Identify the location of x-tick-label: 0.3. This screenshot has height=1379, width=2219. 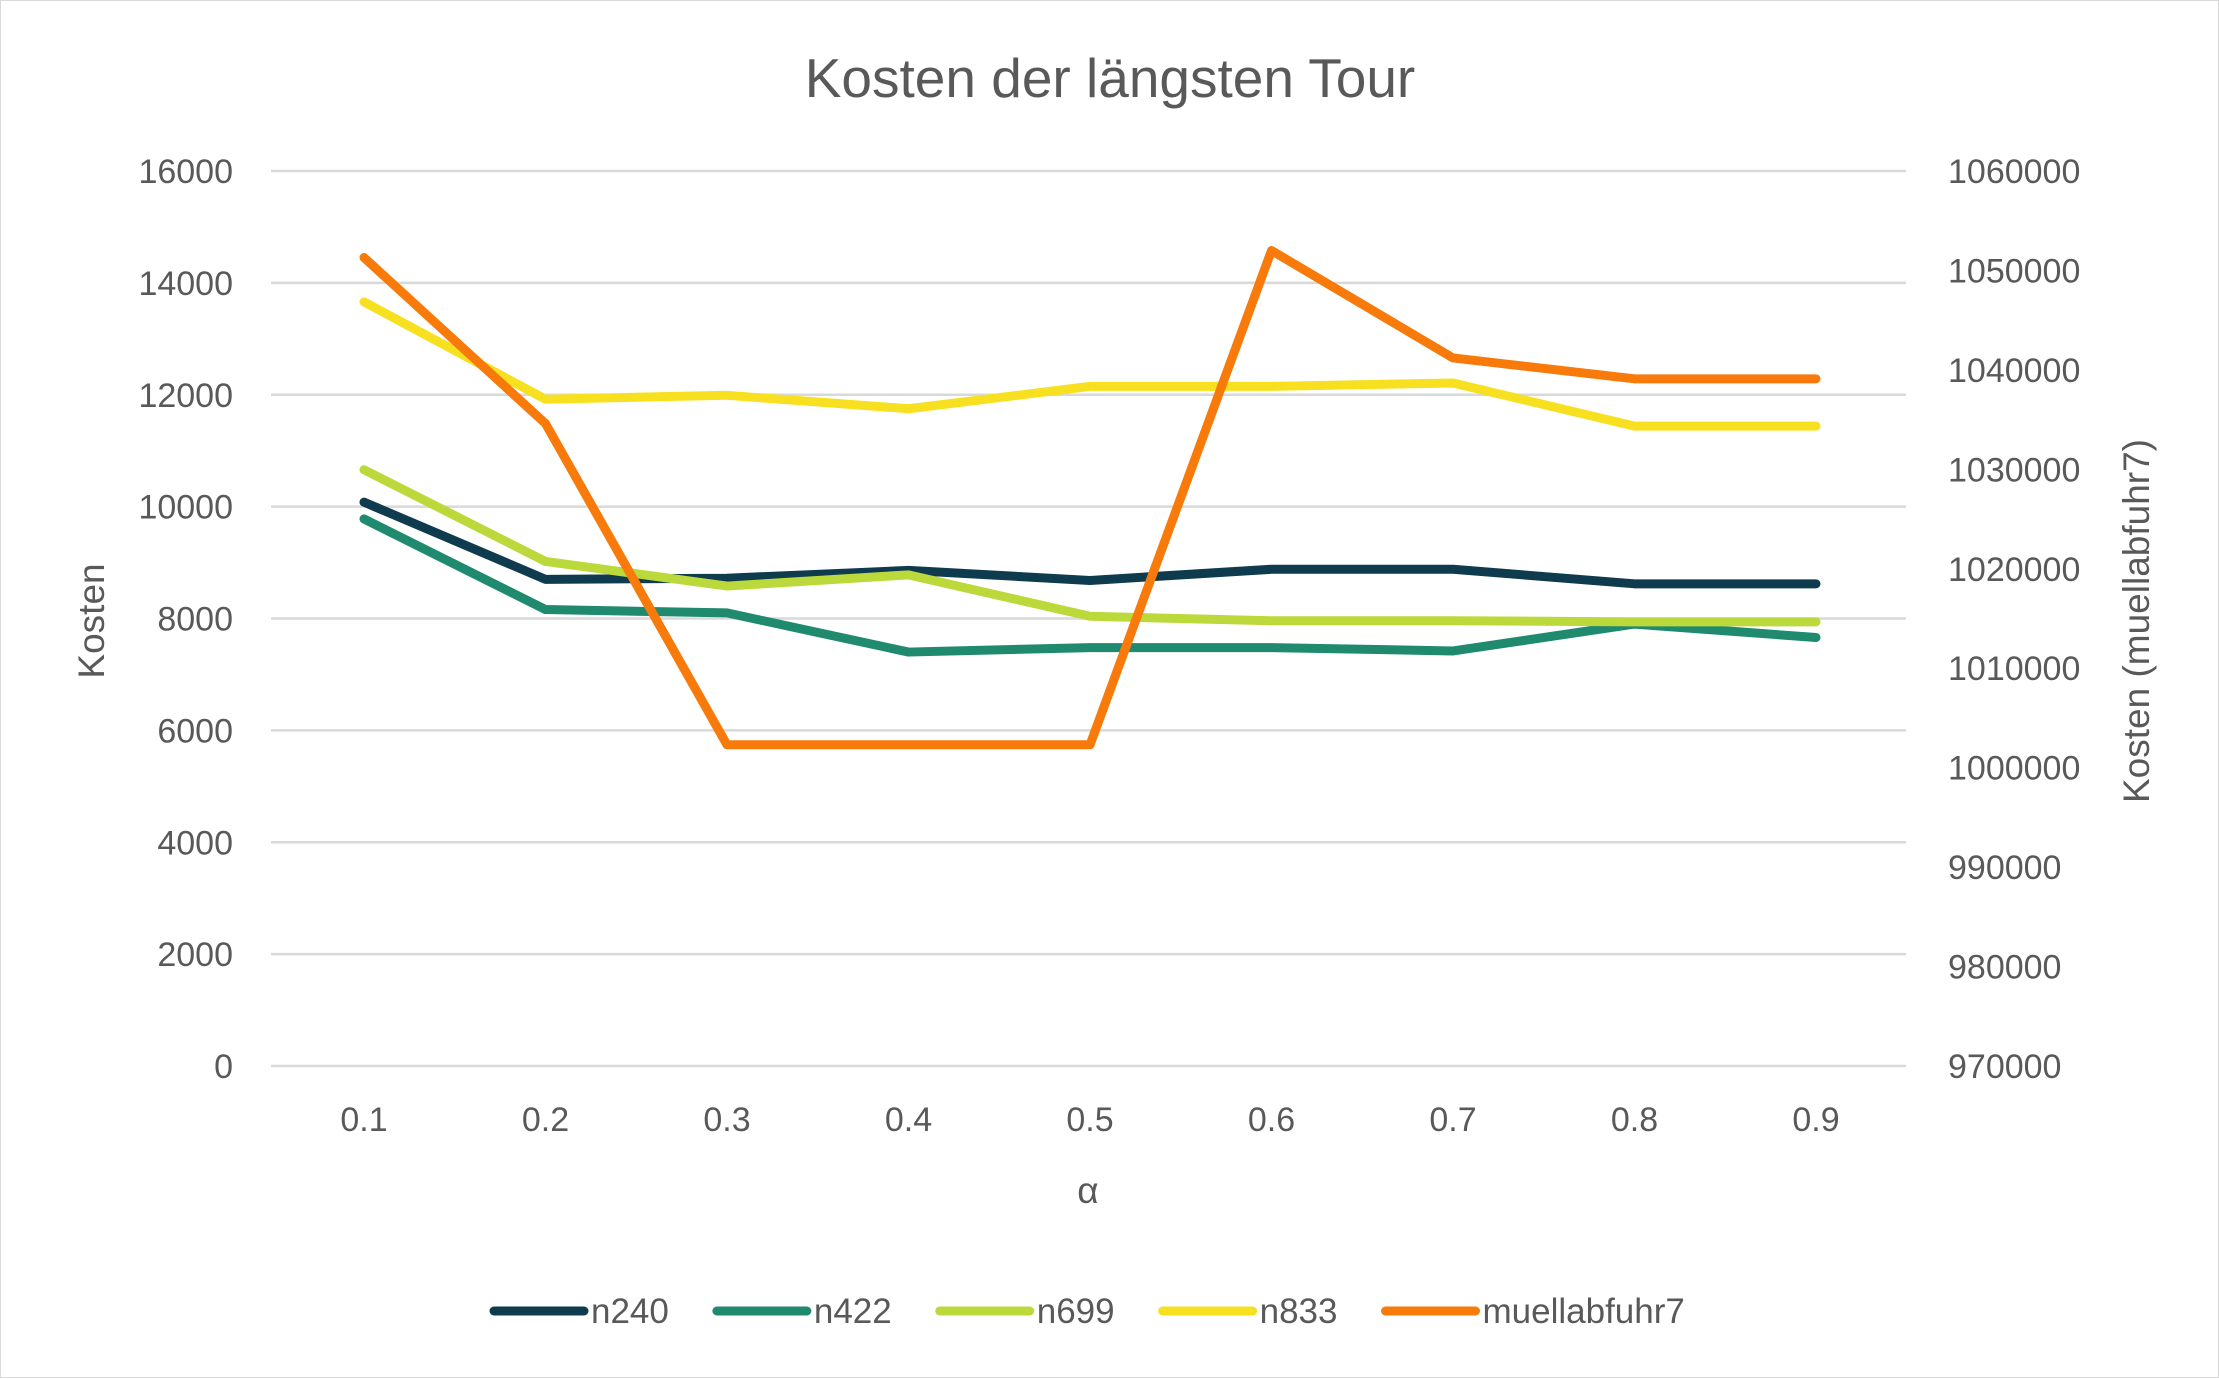
(726, 1120).